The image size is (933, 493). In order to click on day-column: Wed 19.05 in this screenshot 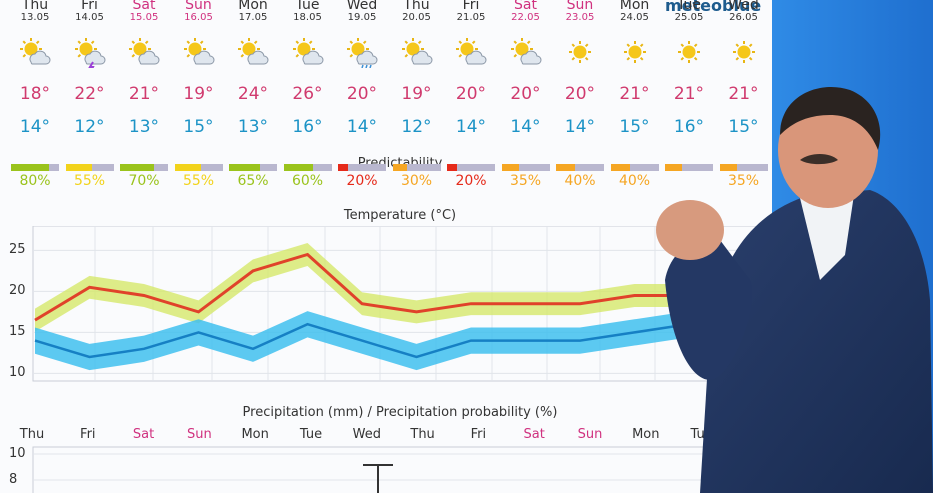, I will do `click(362, 11)`.